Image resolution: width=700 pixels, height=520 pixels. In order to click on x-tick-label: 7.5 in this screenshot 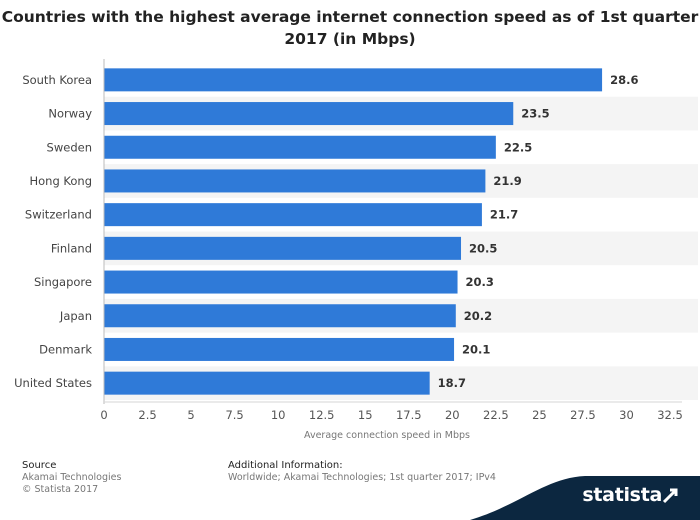, I will do `click(234, 415)`.